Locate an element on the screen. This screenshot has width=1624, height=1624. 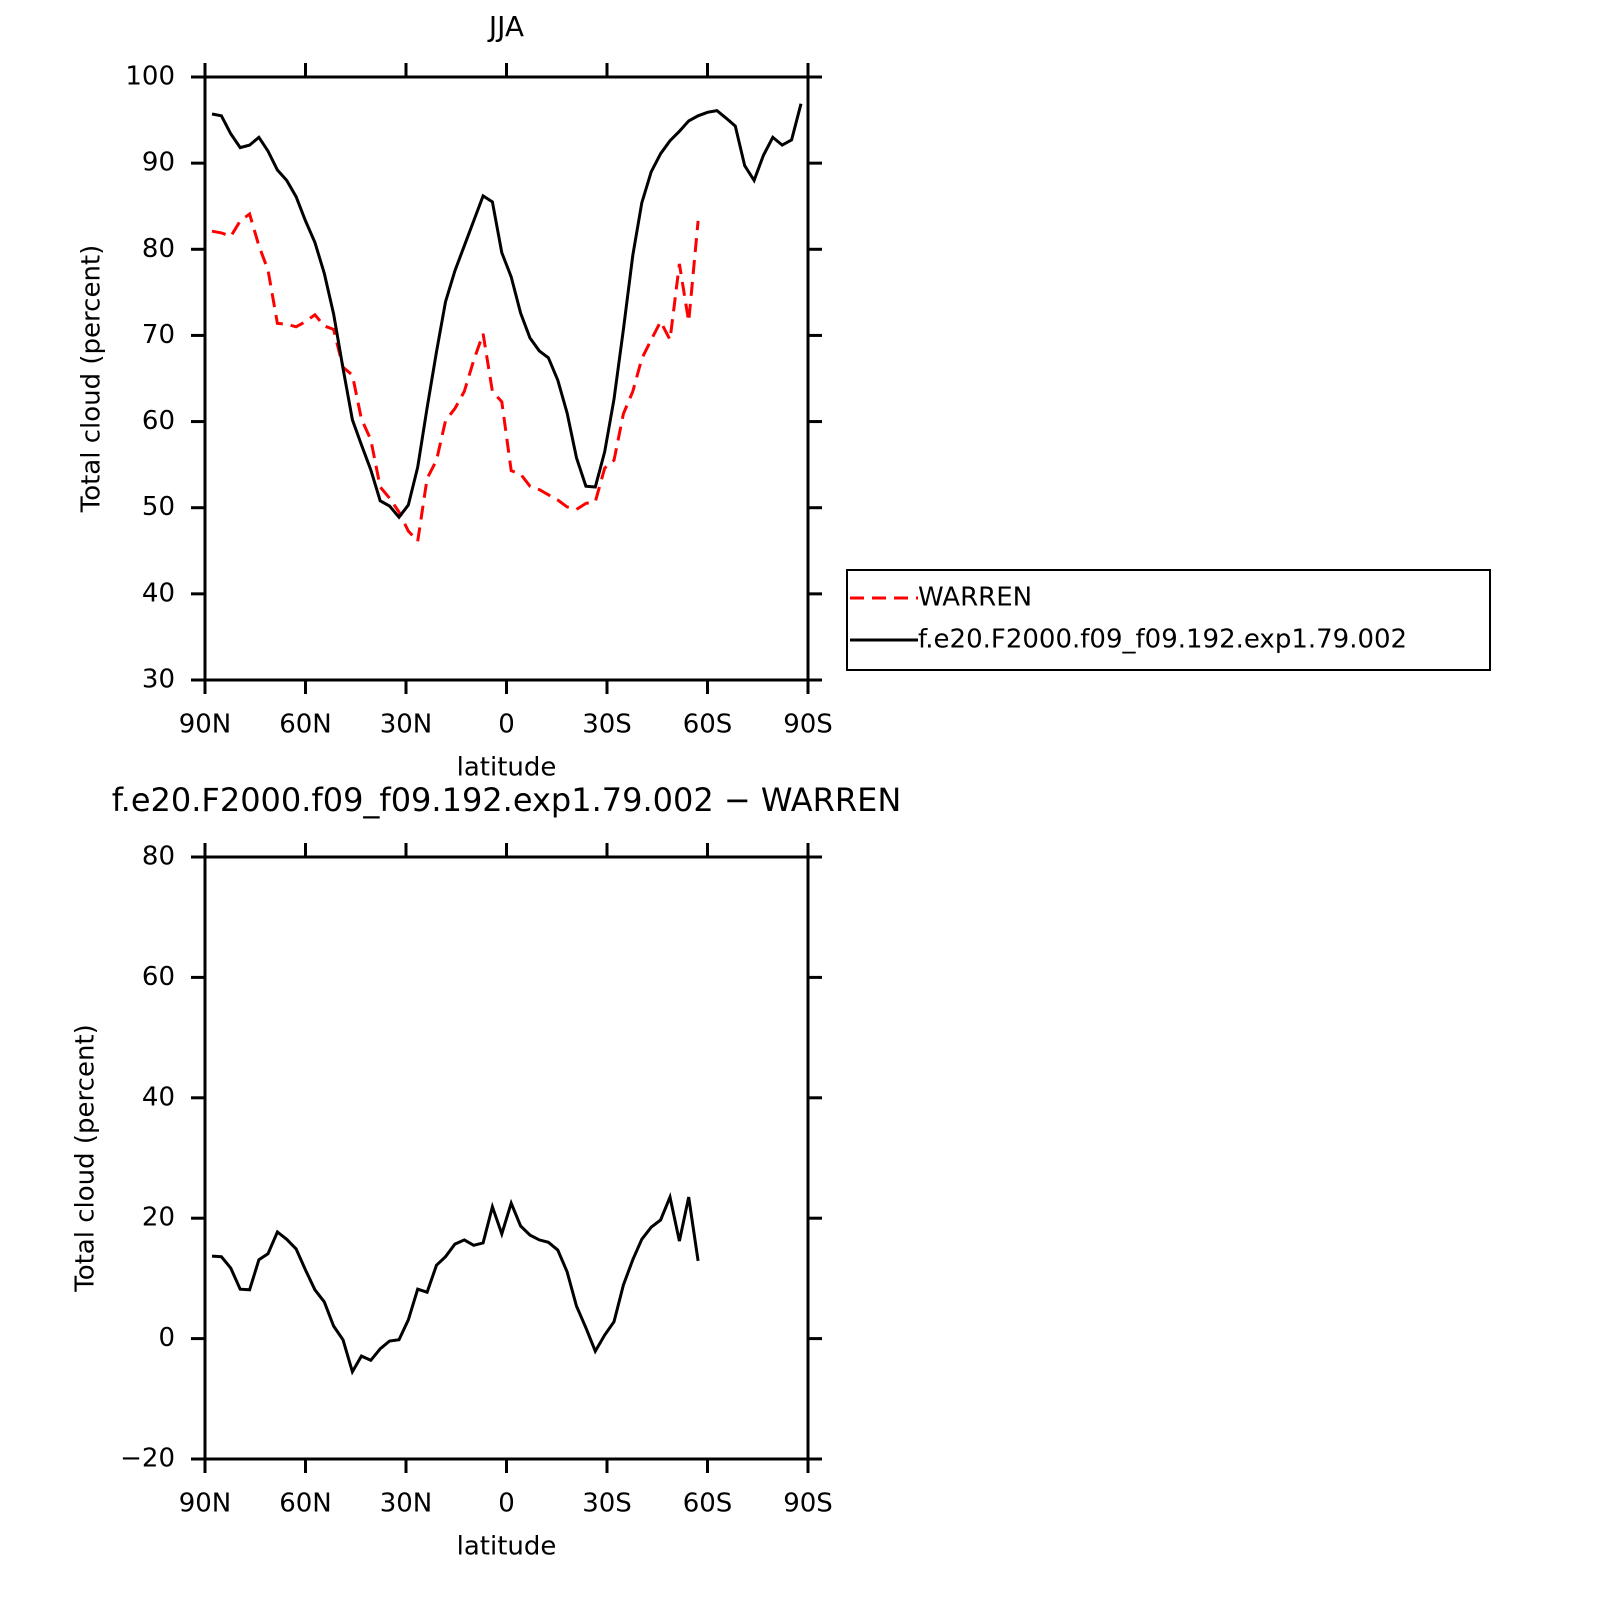
y-tick-label: 90 is located at coordinates (158, 163).